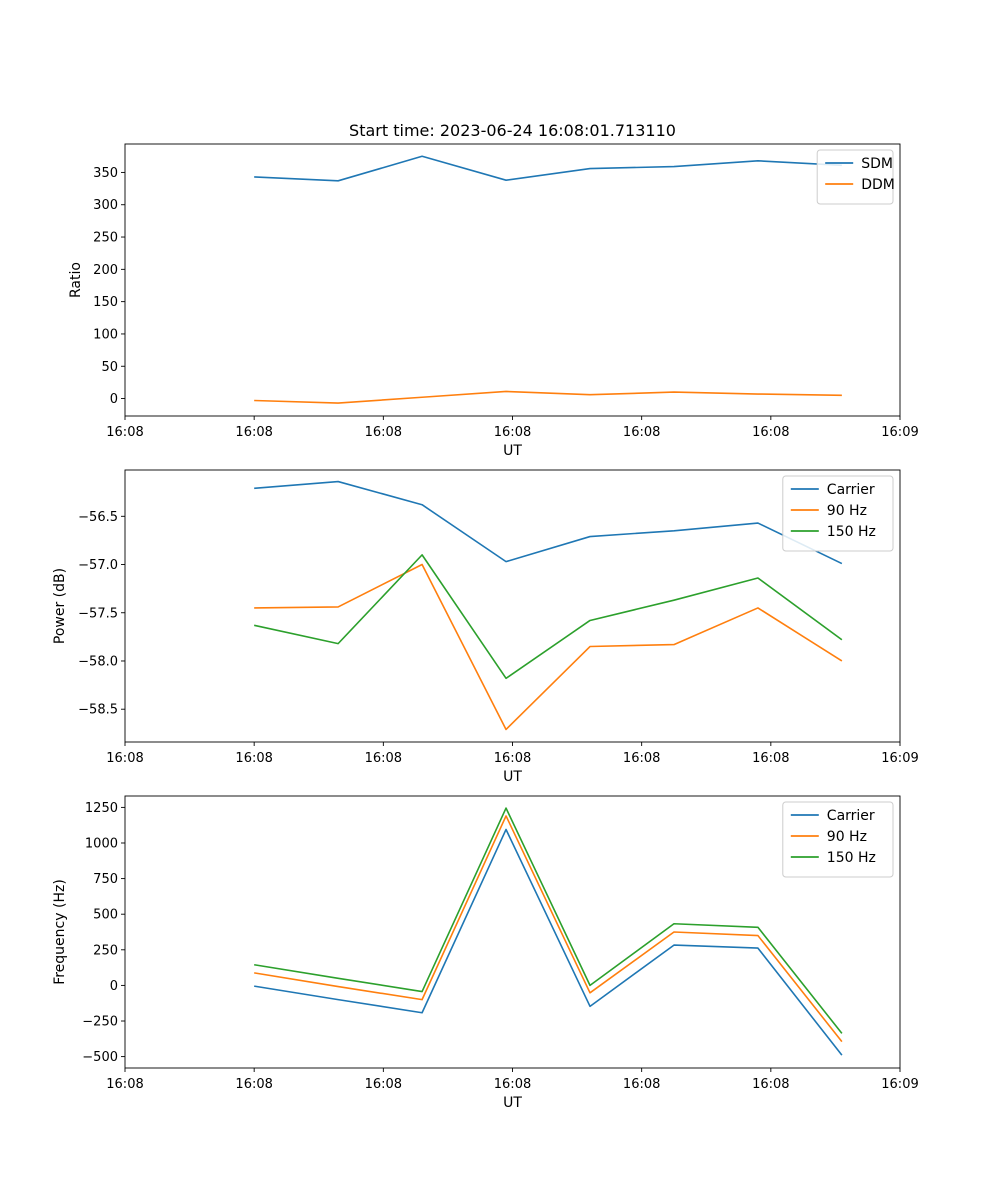 The image size is (1000, 1200). What do you see at coordinates (101, 808) in the screenshot?
I see `frequency-y-tick-label: 1250` at bounding box center [101, 808].